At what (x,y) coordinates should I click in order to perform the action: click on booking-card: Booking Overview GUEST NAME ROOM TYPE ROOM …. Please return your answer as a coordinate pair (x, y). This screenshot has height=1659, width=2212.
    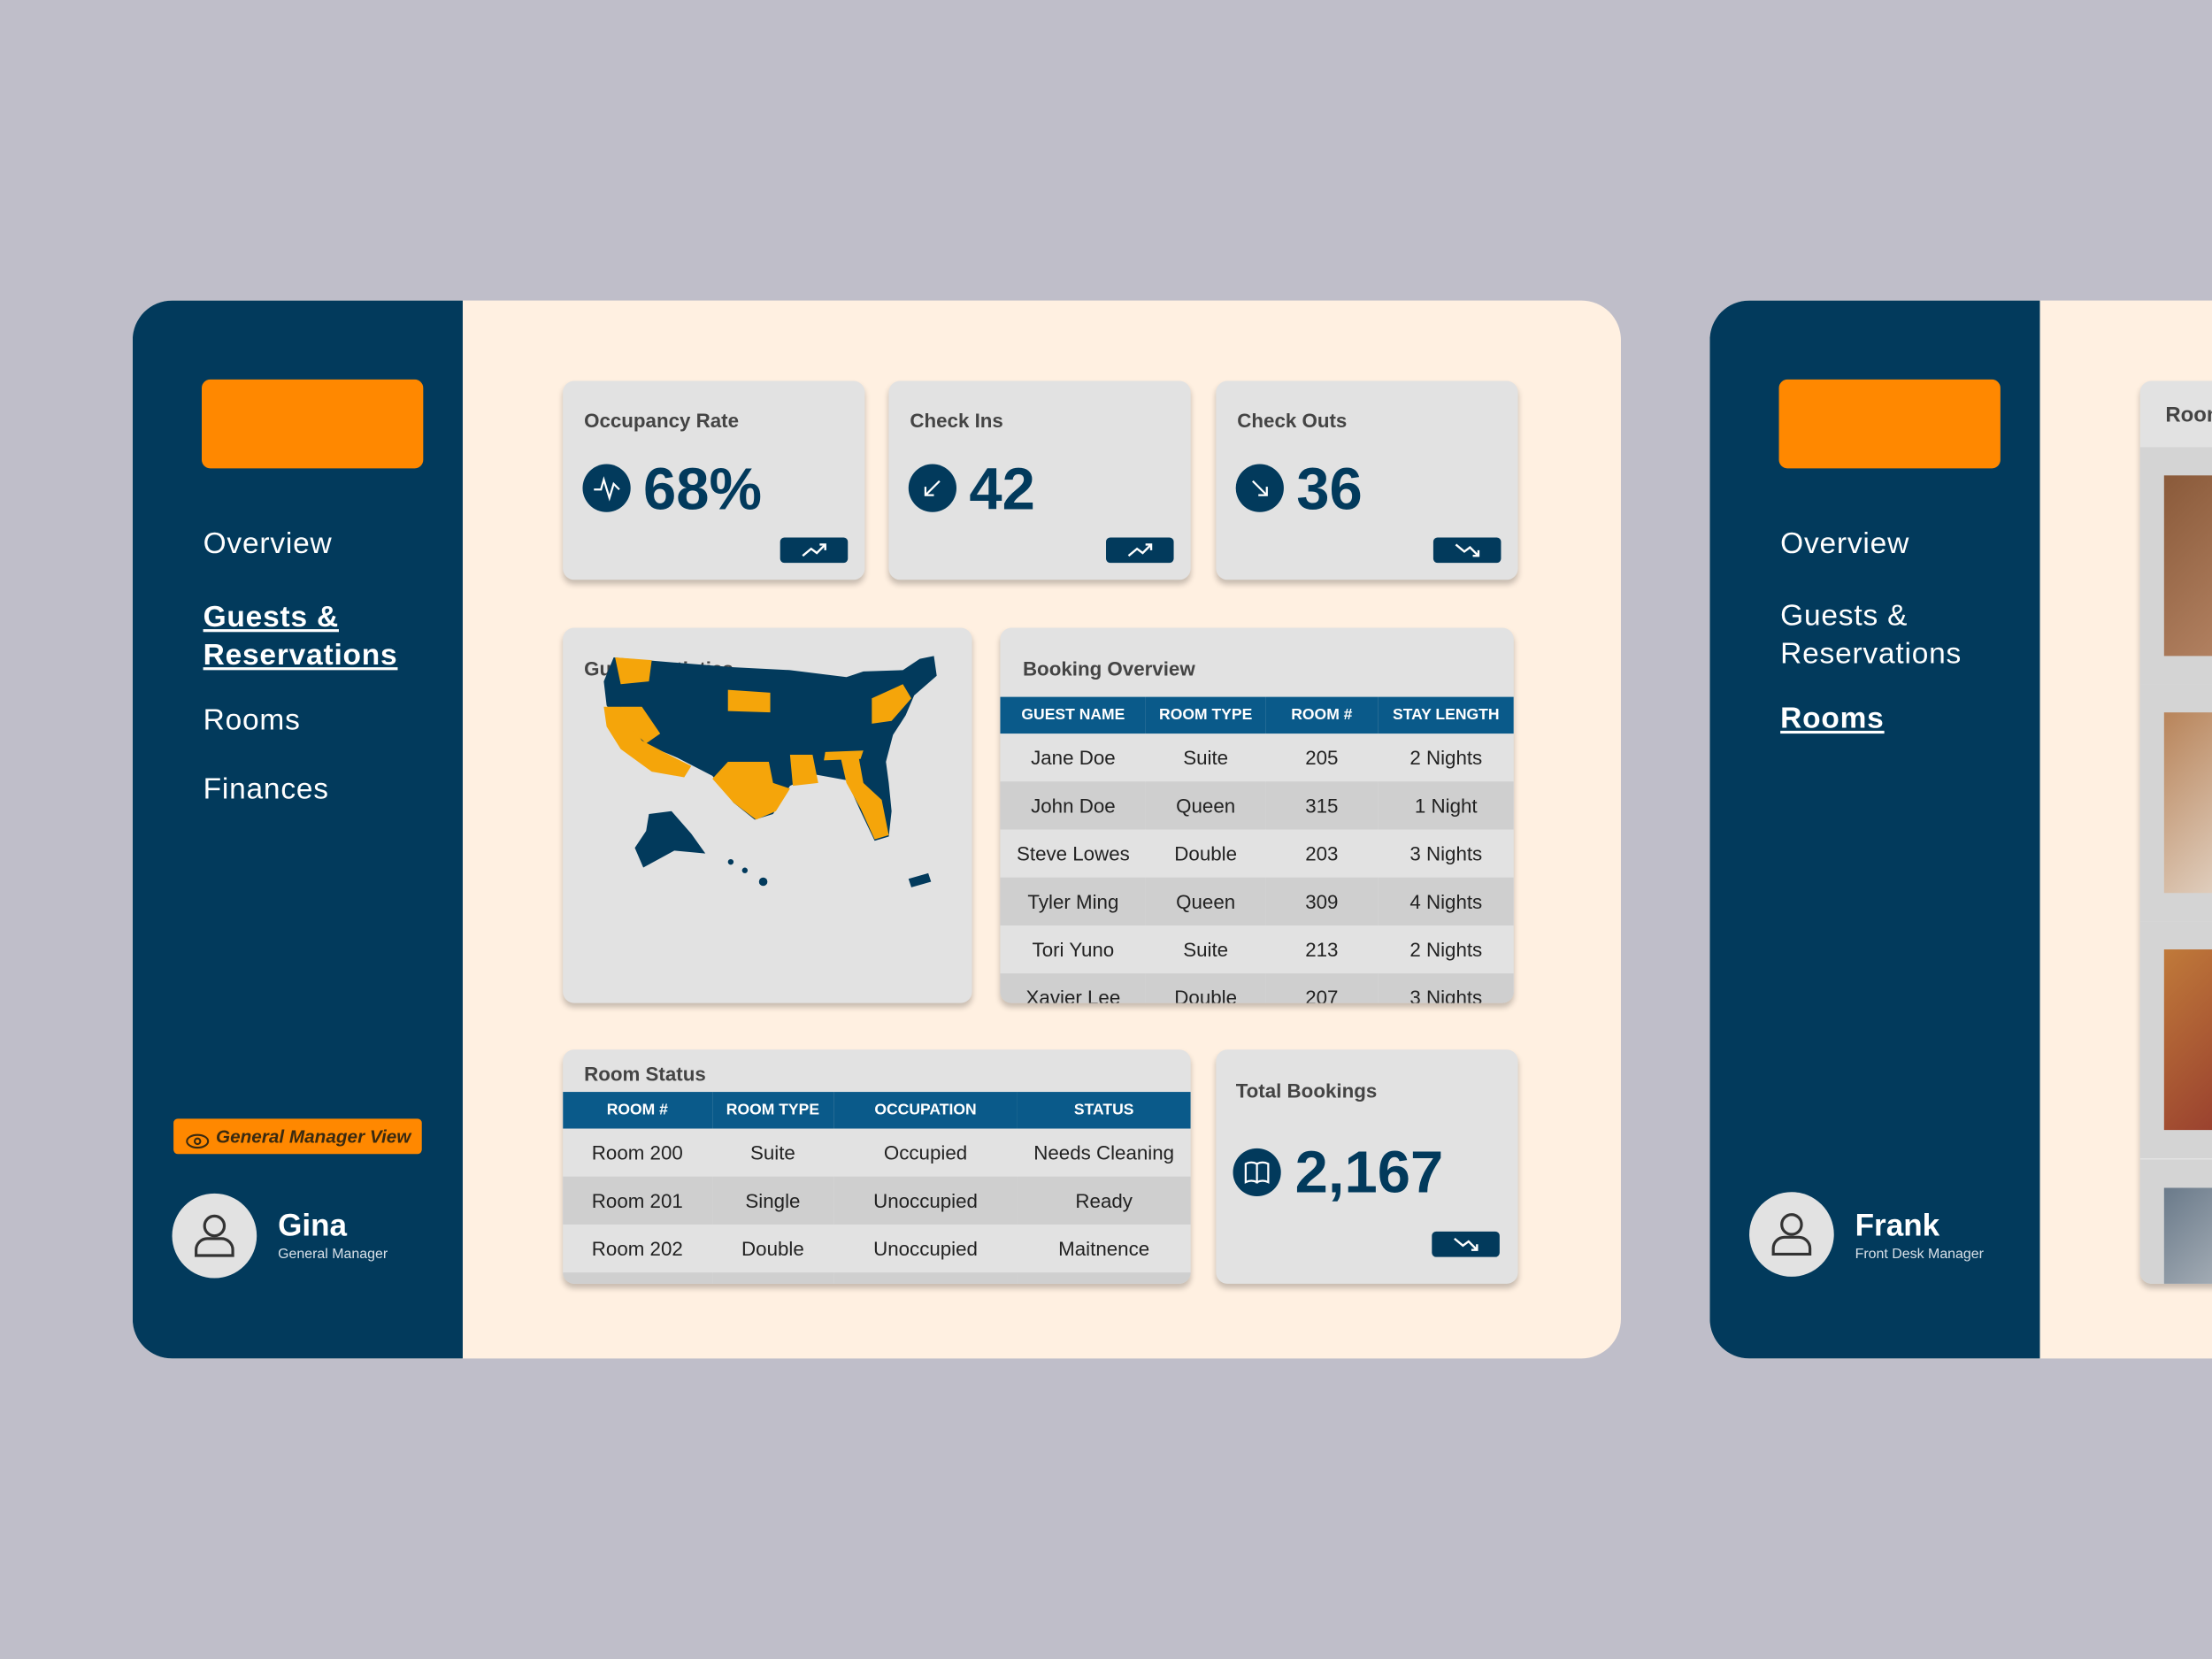
    Looking at the image, I should click on (1257, 815).